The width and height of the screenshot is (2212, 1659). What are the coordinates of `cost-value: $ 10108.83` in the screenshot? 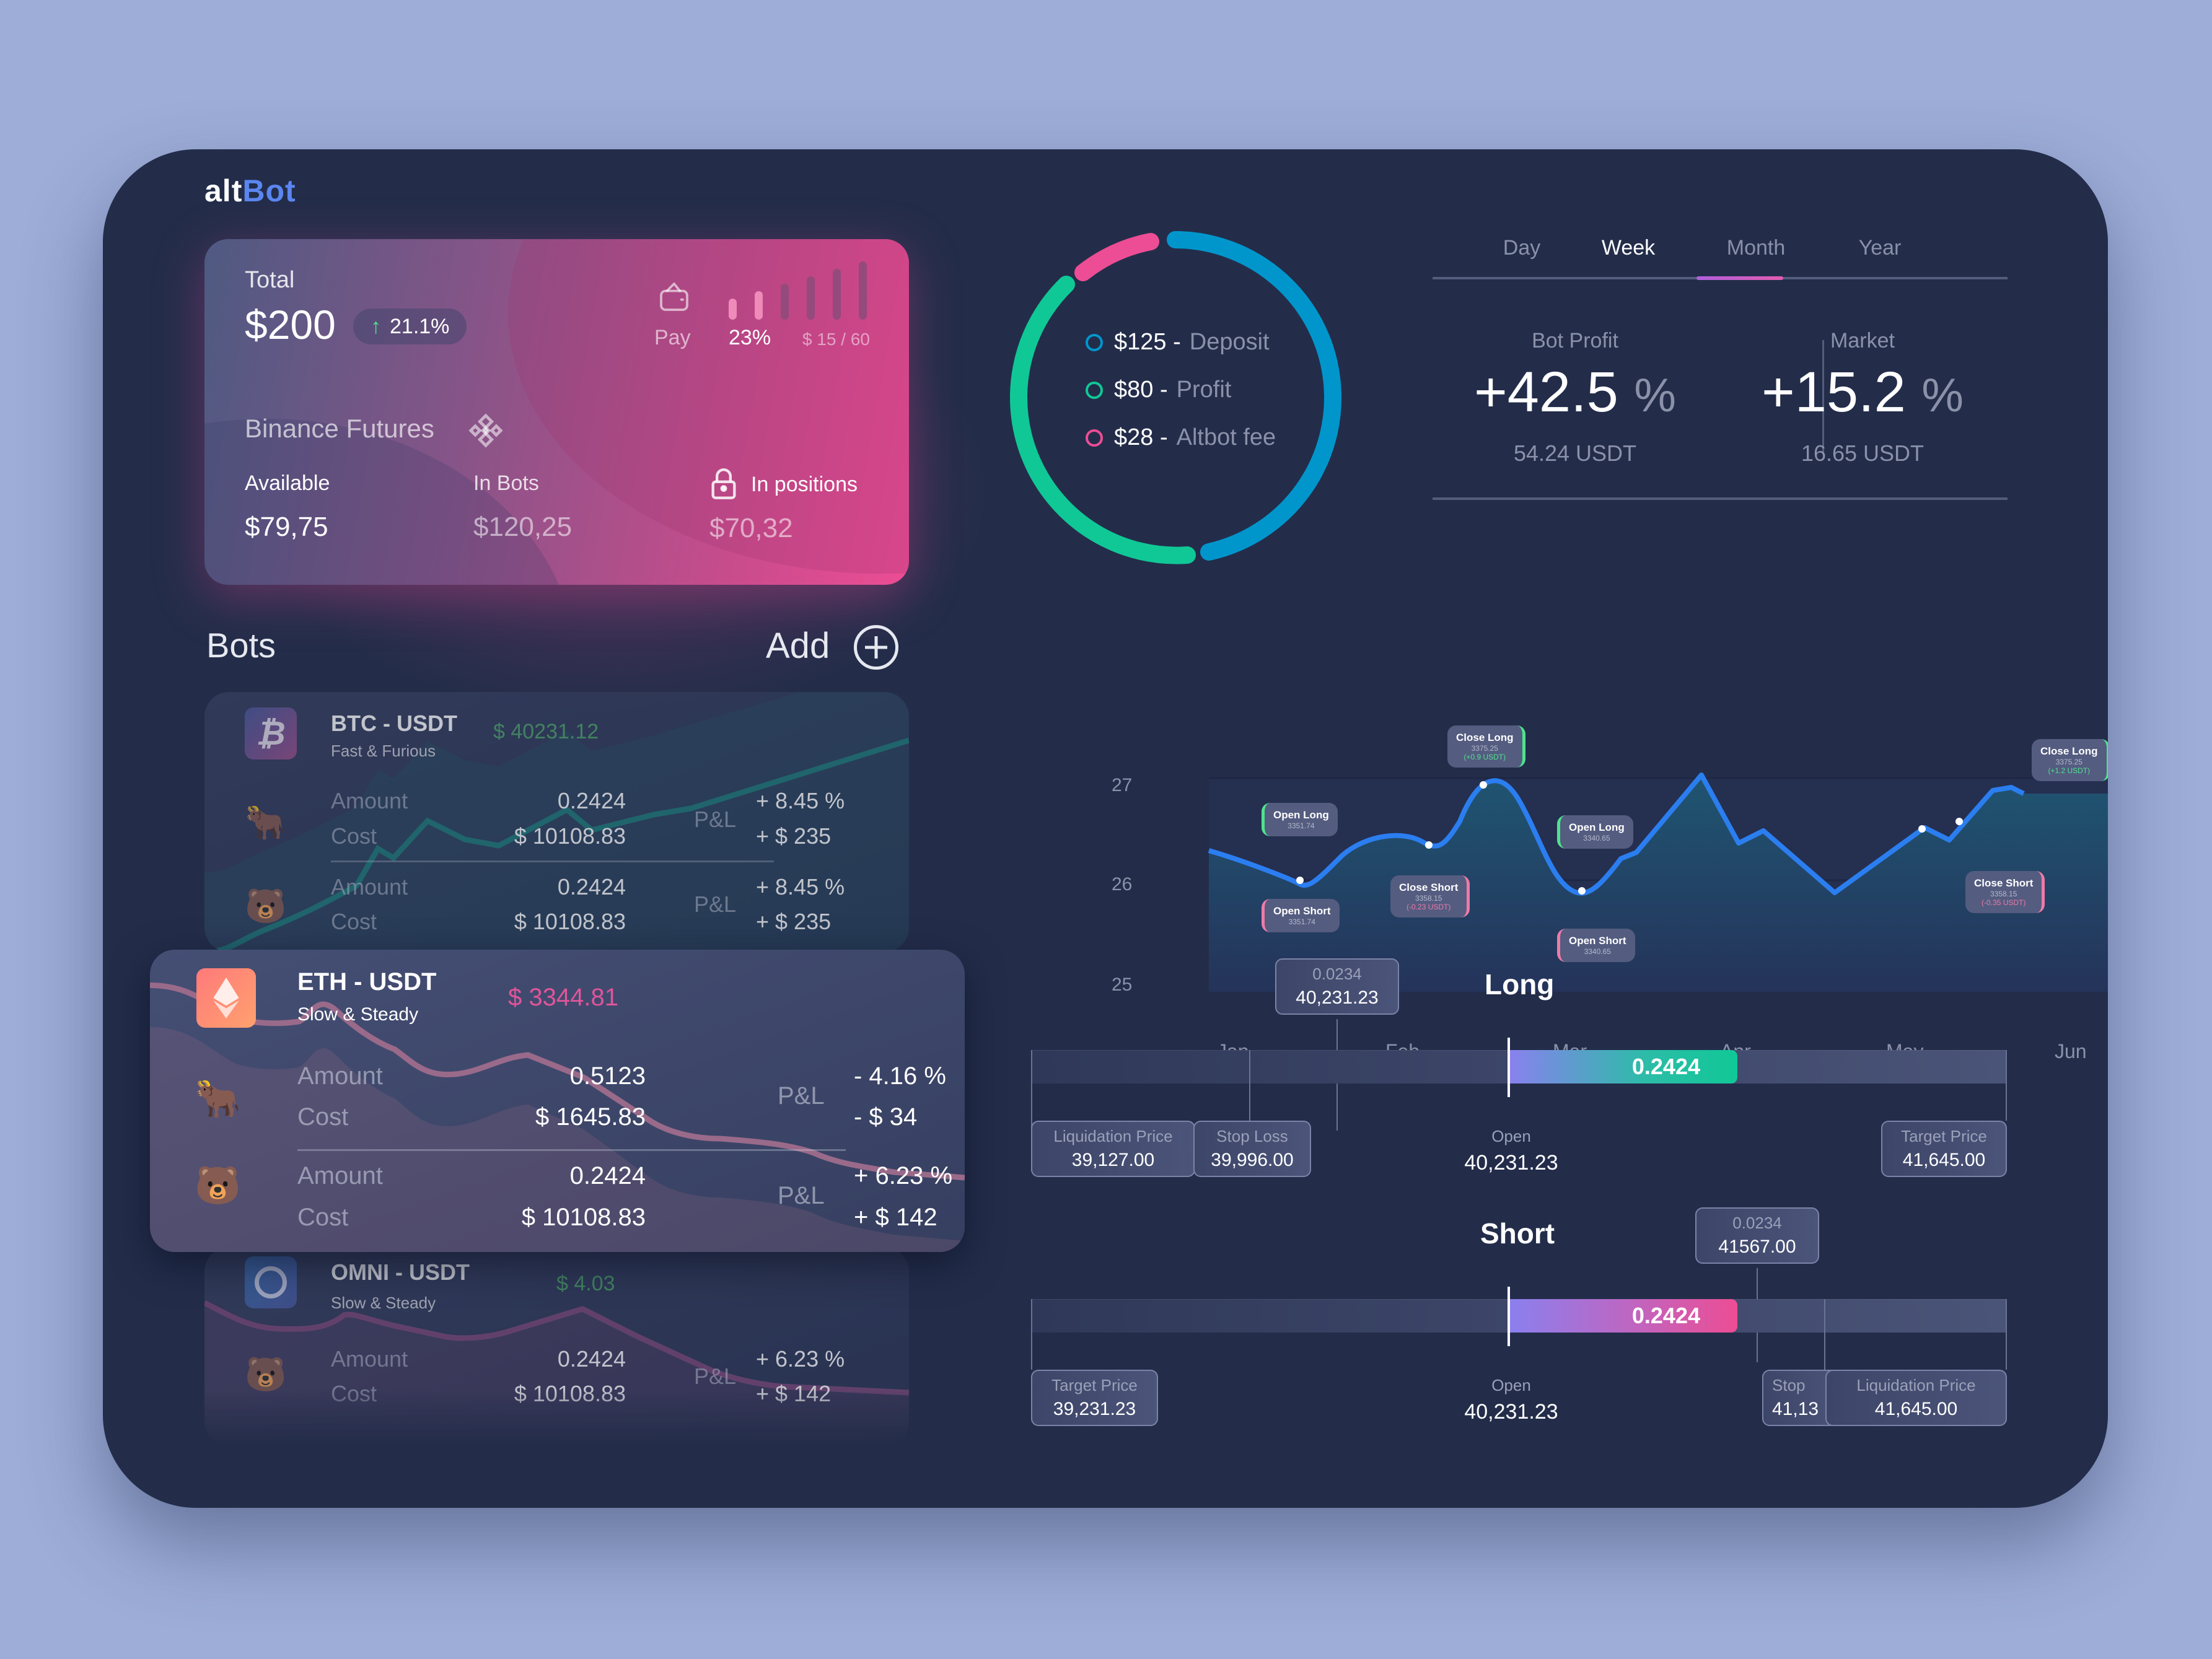 It's located at (570, 922).